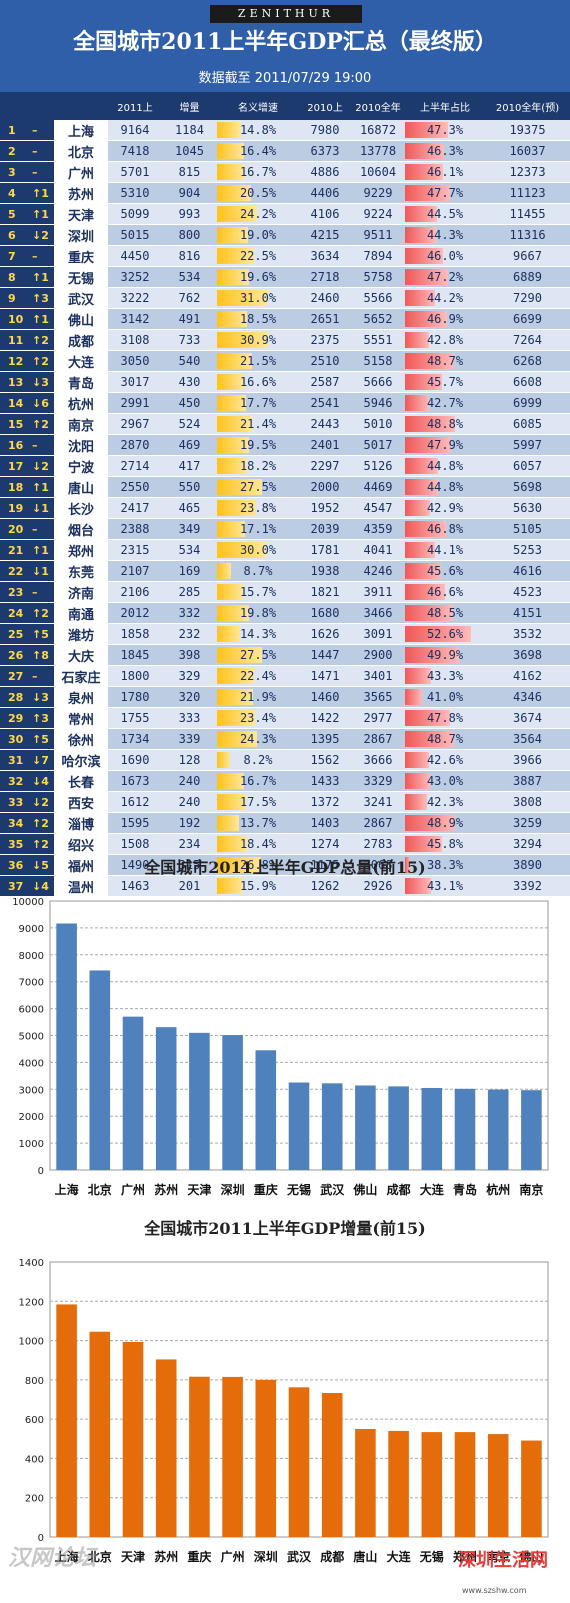 This screenshot has width=570, height=1603. What do you see at coordinates (325, 508) in the screenshot?
I see `h1-2010-cell: 1952` at bounding box center [325, 508].